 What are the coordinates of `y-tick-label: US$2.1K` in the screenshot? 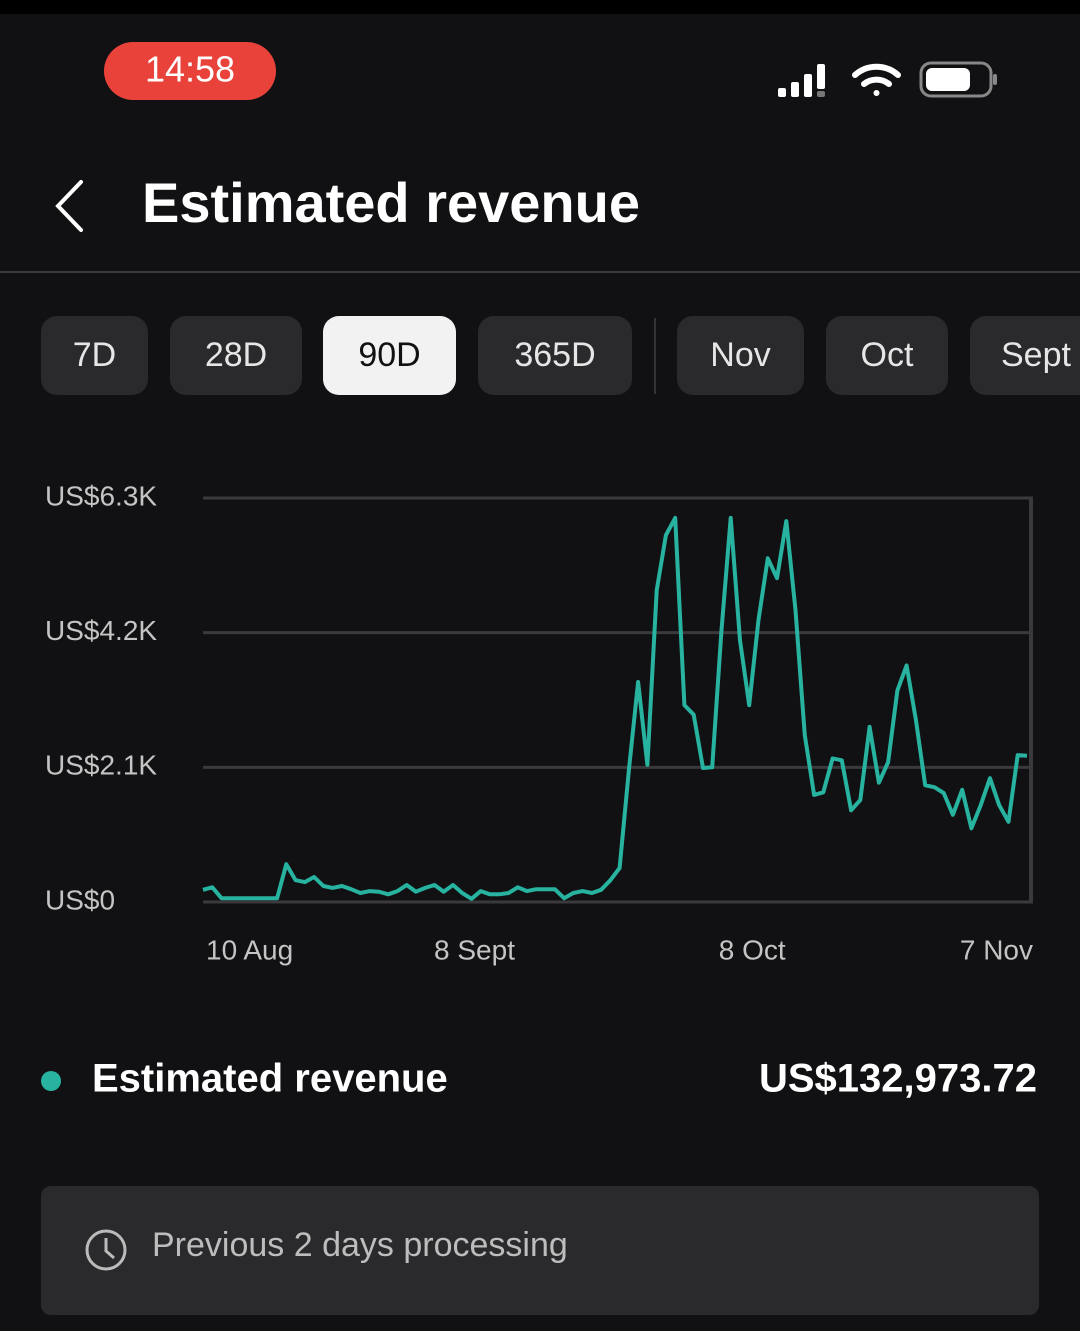 It's located at (101, 765).